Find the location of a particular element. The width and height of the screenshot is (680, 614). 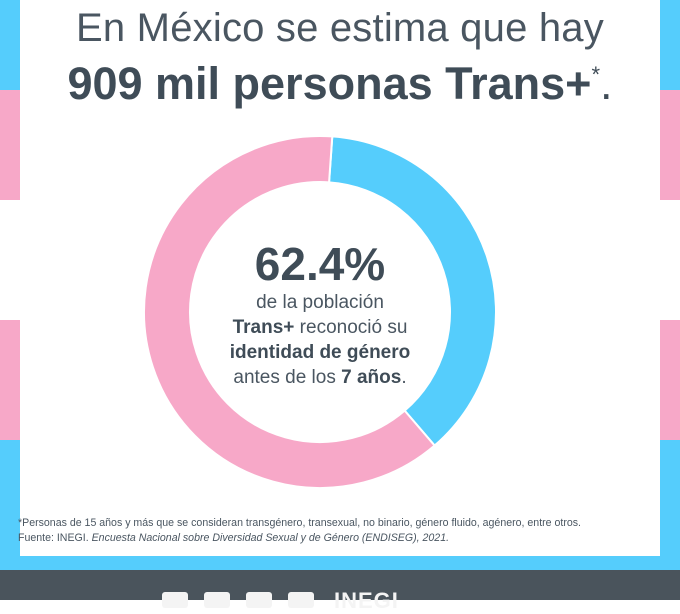

footnote-source-pre: Fuente: INEGI. is located at coordinates (55, 538).